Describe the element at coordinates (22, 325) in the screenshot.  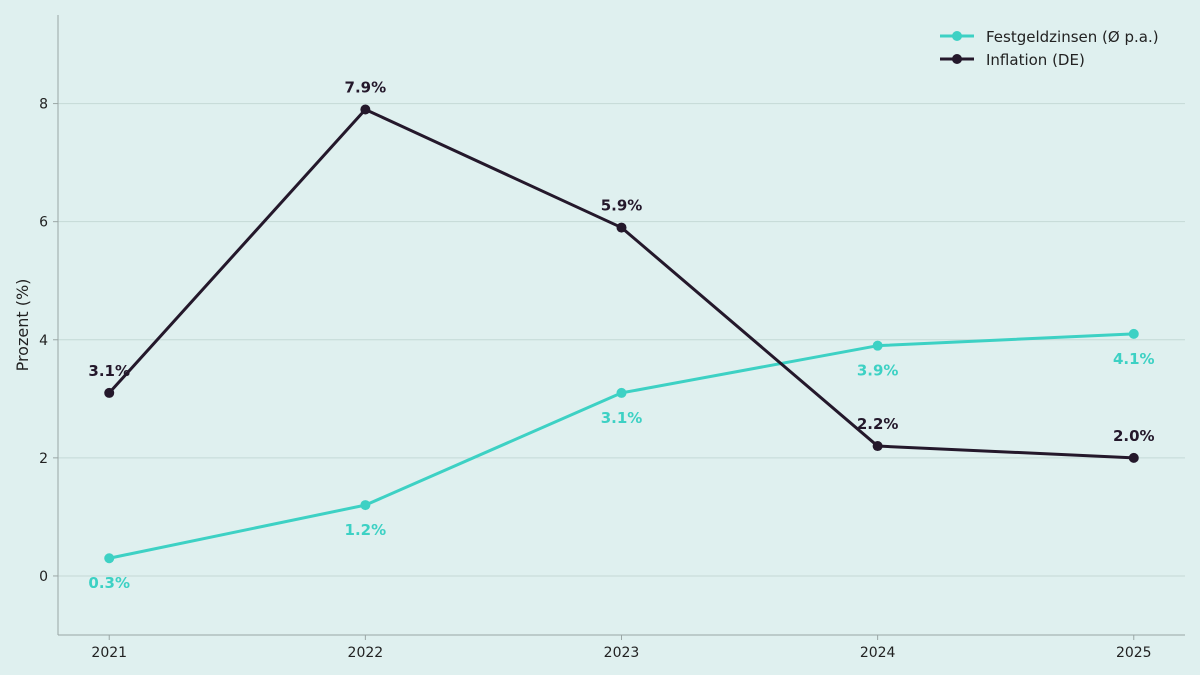
I see `y-axis-title: Prozent (%)` at that location.